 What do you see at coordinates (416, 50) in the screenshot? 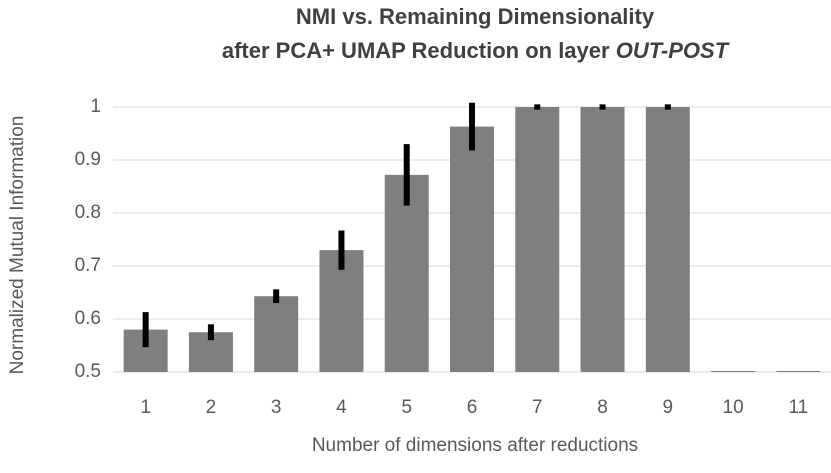
I see `chart-title-text: after PCA+ UMAP Reduction on layer` at bounding box center [416, 50].